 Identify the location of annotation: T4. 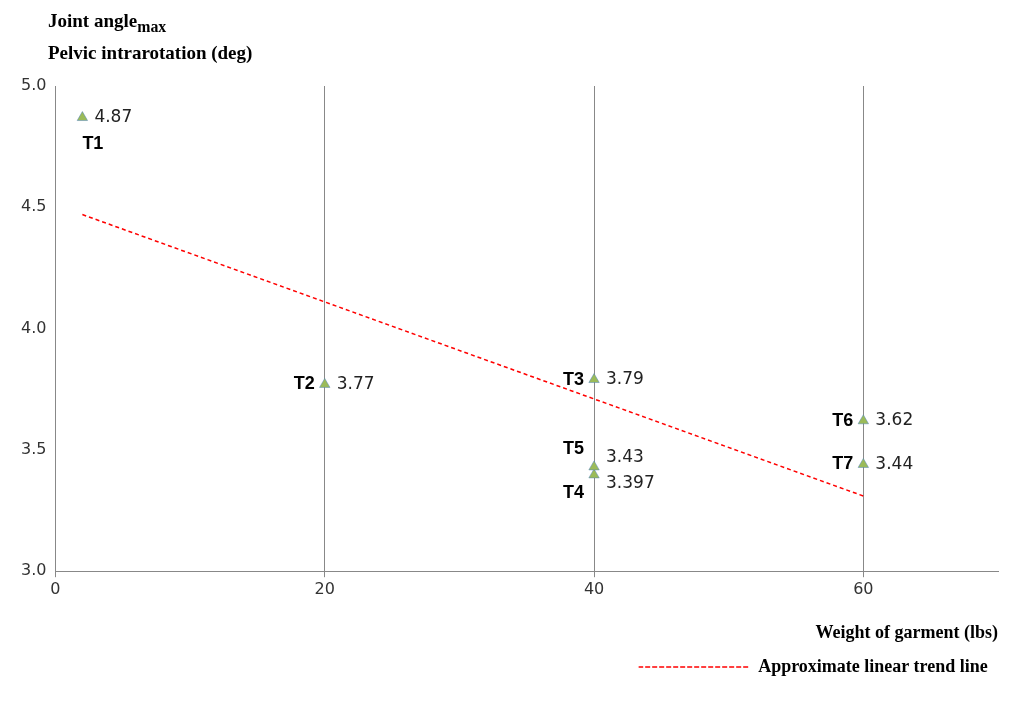
(574, 491).